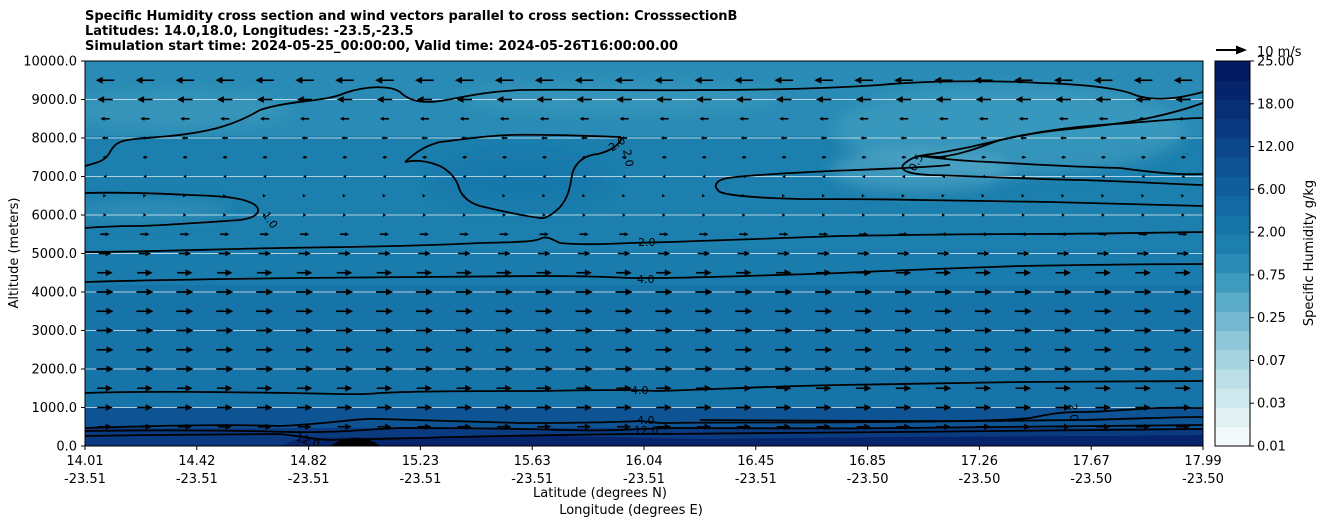 This screenshot has width=1326, height=526. Describe the element at coordinates (420, 461) in the screenshot. I see `x-tick-label-lat: 15.23` at that location.